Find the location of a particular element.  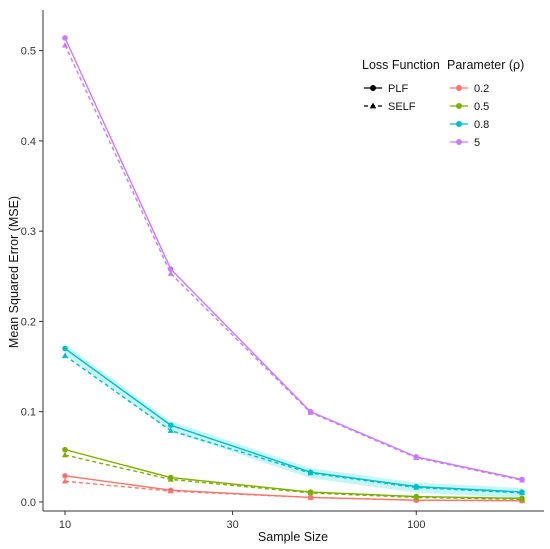

legend-parameter: Parameter (ρ) 0.2 0.5 0.8 5 is located at coordinates (485, 103).